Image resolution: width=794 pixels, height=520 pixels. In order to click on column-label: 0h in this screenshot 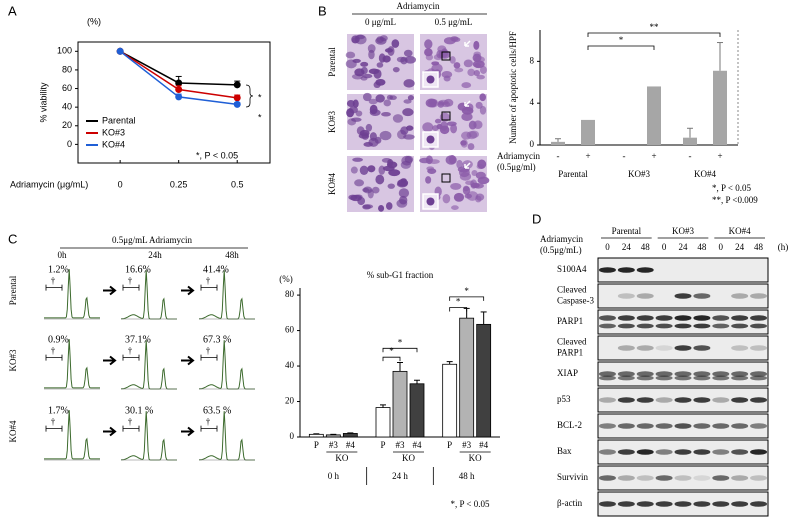, I will do `click(63, 255)`.